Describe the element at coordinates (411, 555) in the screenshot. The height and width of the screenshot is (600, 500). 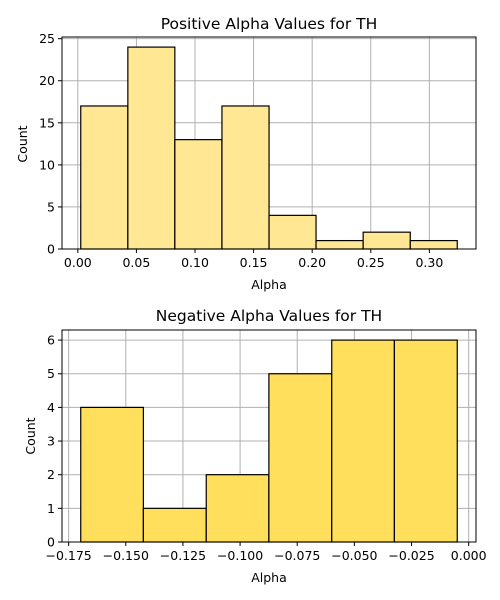
I see `x-tick-label: −0.025` at that location.